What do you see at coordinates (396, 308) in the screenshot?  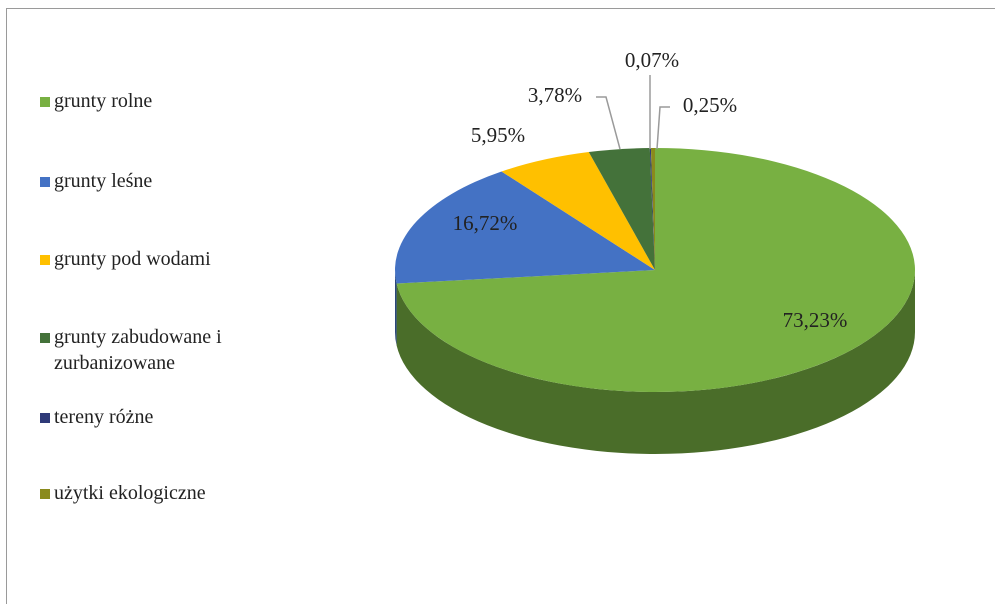 I see `pie-side` at bounding box center [396, 308].